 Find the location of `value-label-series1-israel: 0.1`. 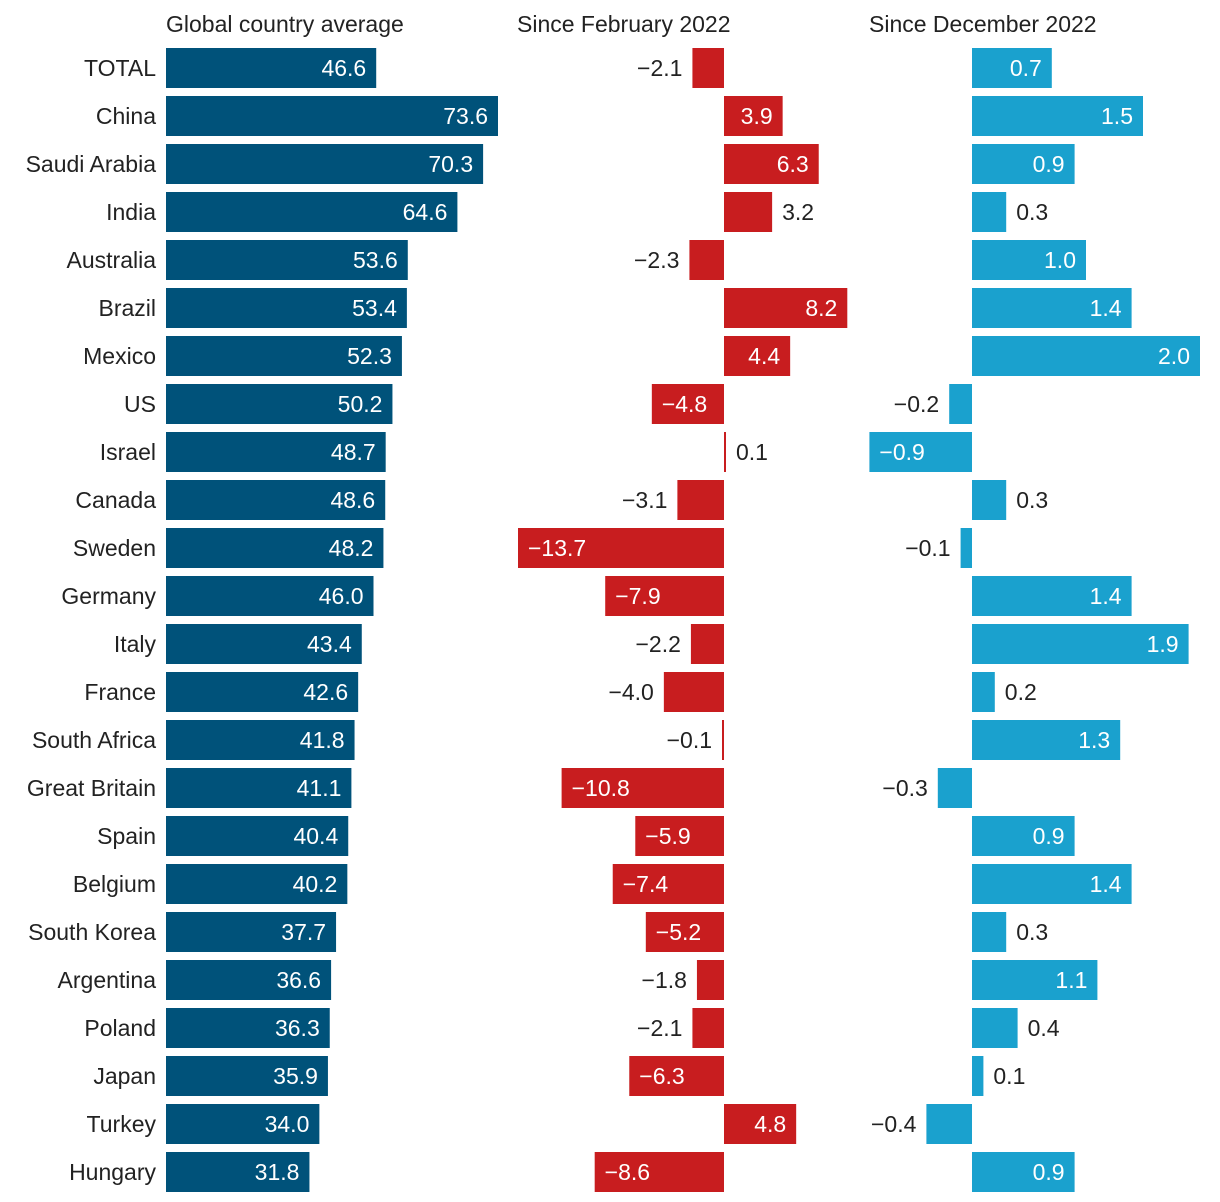

value-label-series1-israel: 0.1 is located at coordinates (752, 452).